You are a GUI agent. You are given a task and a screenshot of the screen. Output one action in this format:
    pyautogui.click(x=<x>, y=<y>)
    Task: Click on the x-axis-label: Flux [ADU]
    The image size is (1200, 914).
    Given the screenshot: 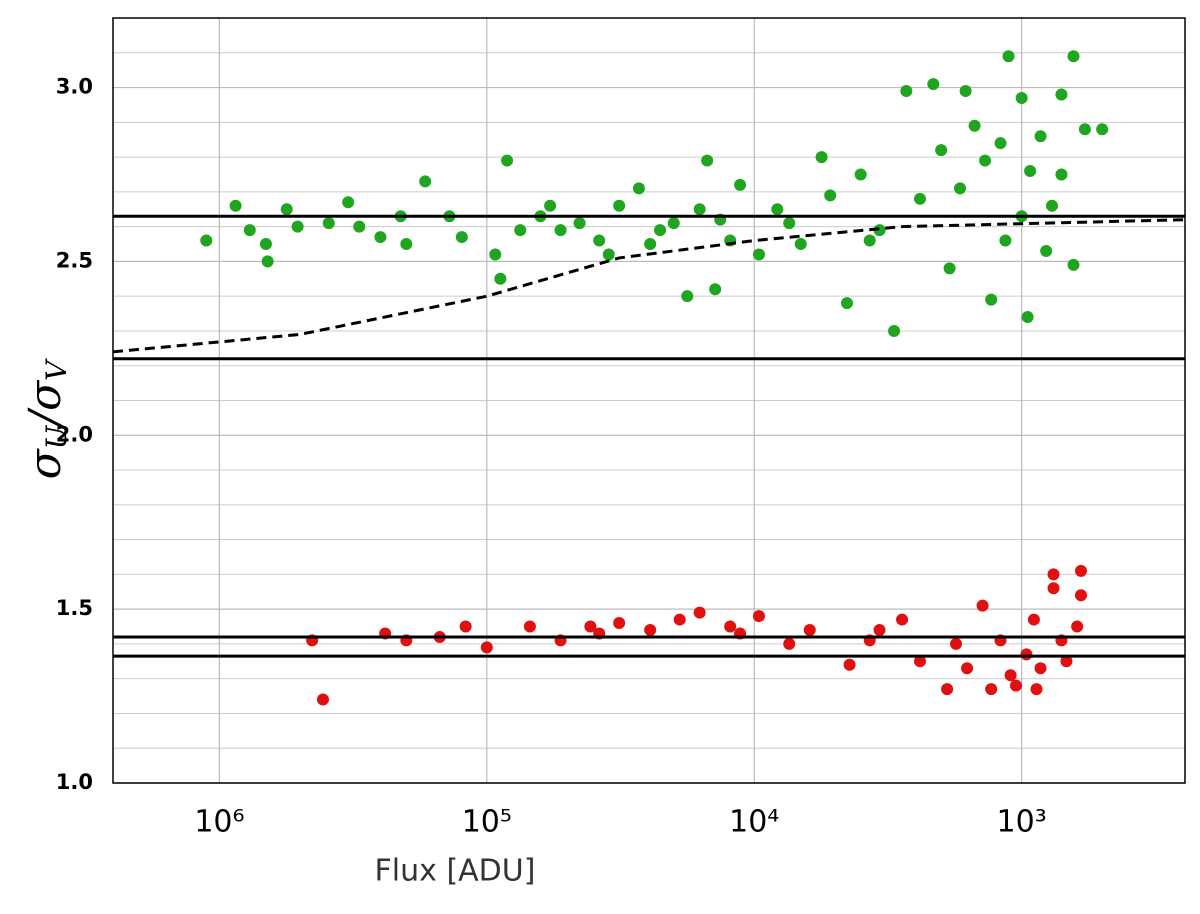 What is the action you would take?
    pyautogui.click(x=455, y=871)
    